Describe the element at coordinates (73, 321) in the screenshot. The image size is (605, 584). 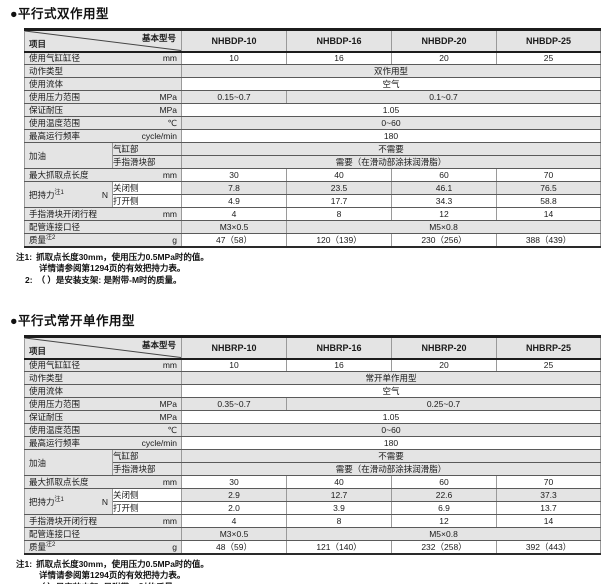
I see `section-title: ●平行式常开单作用型` at that location.